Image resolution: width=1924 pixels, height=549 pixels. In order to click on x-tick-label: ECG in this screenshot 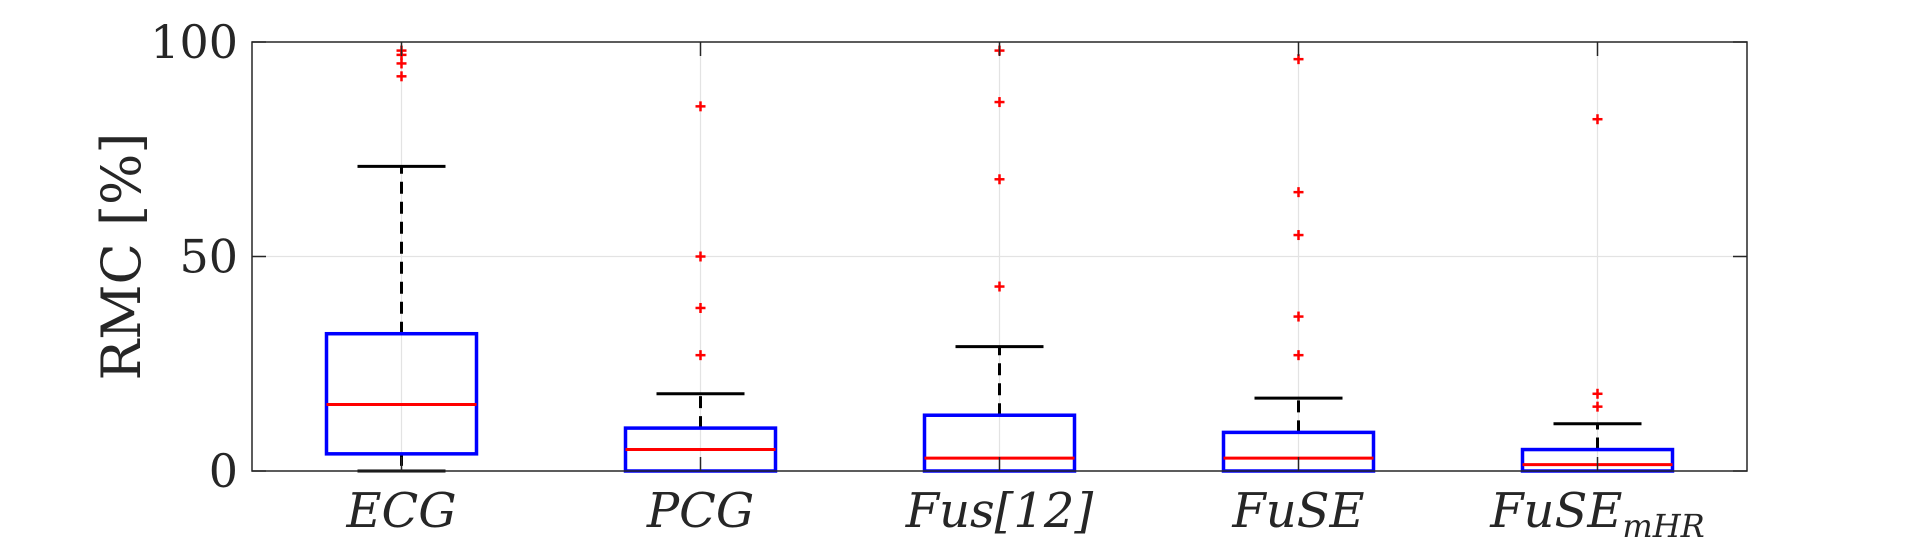, I will do `click(400, 511)`.